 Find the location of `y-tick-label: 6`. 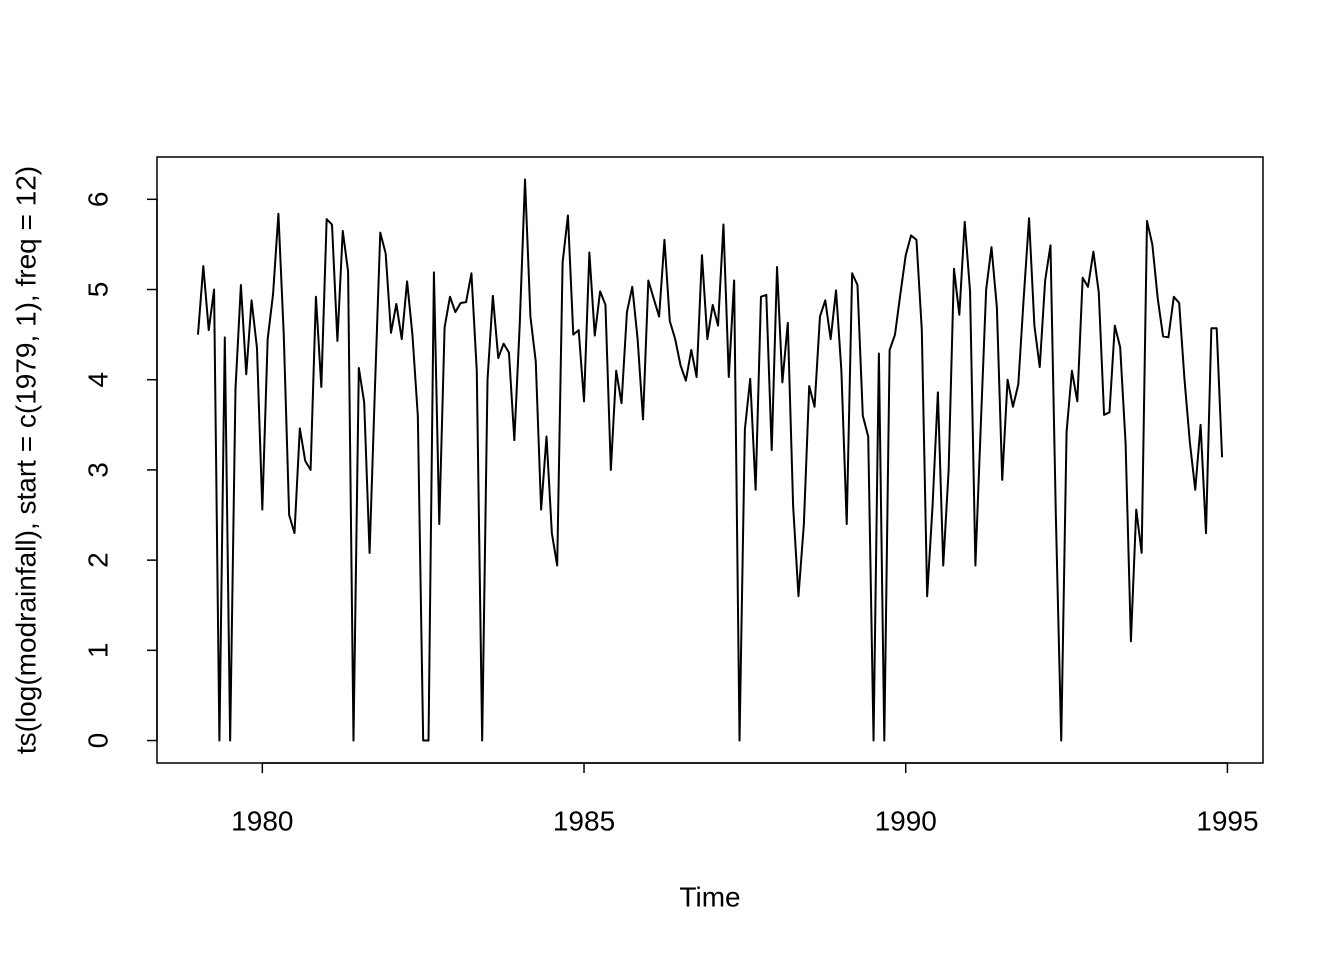

y-tick-label: 6 is located at coordinates (97, 200).